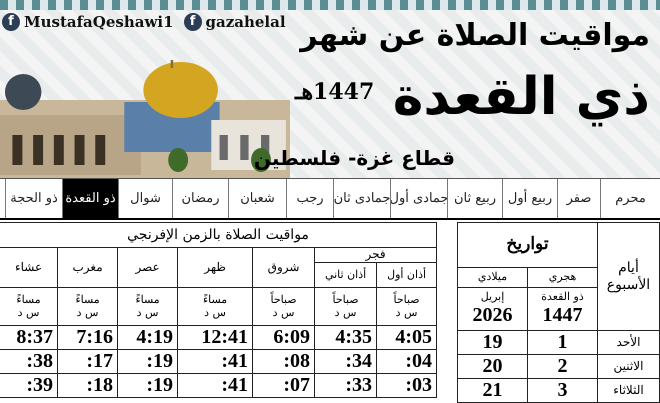 Image resolution: width=660 pixels, height=403 pixels. I want to click on time-cell: :33, so click(346, 385).